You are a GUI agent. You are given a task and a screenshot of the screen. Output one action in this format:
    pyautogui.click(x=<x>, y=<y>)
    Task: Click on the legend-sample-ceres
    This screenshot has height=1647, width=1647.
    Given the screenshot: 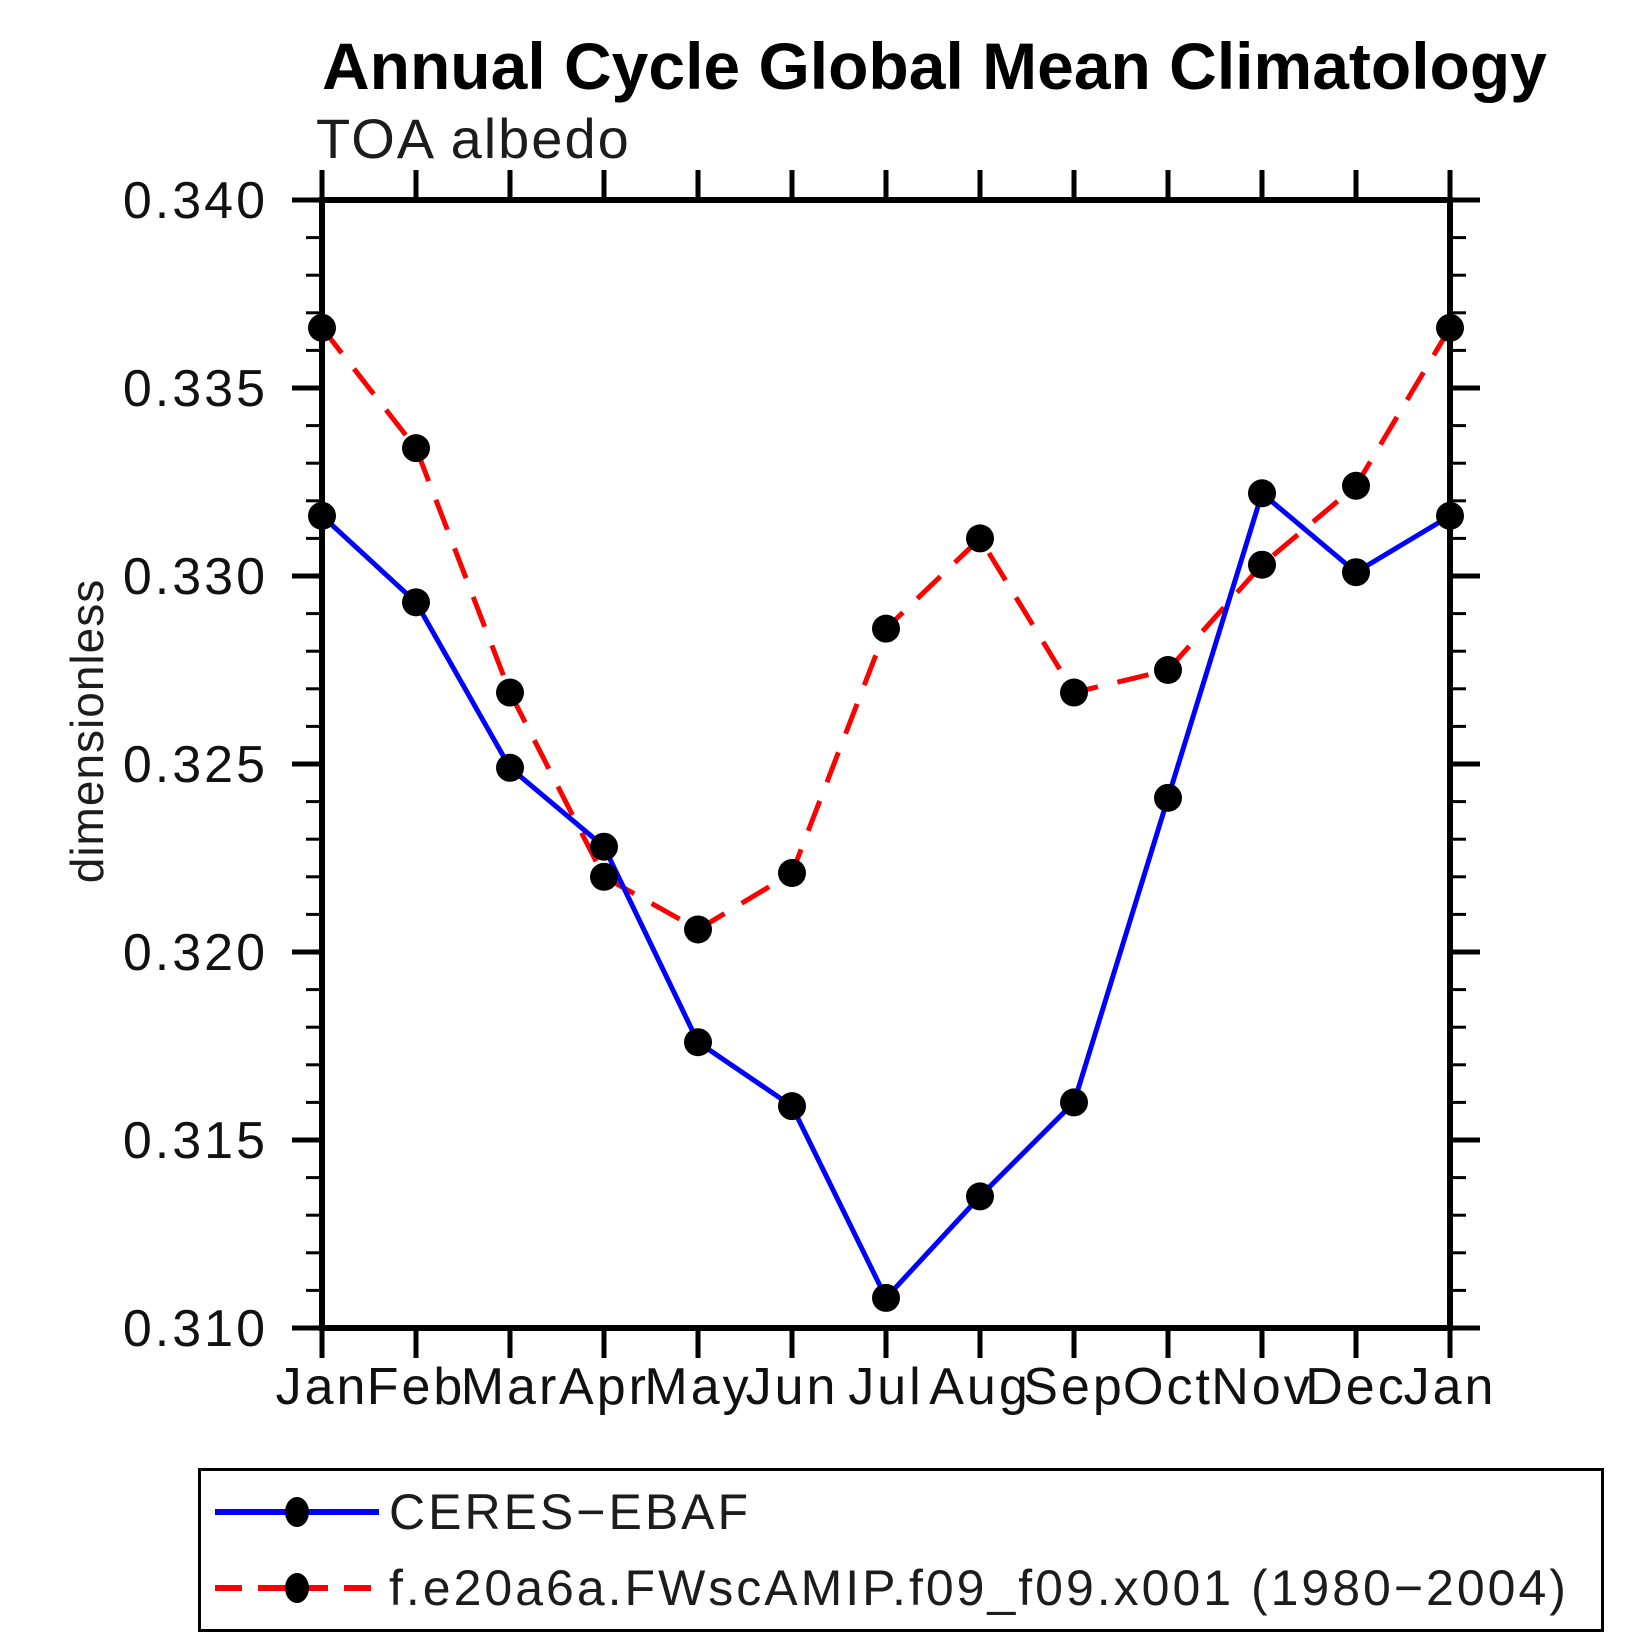 What is the action you would take?
    pyautogui.click(x=297, y=1511)
    